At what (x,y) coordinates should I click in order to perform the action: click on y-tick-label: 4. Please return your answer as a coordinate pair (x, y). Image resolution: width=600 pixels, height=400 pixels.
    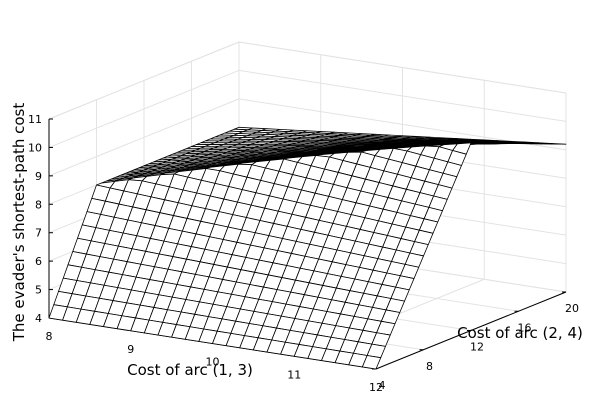
    Looking at the image, I should click on (382, 385).